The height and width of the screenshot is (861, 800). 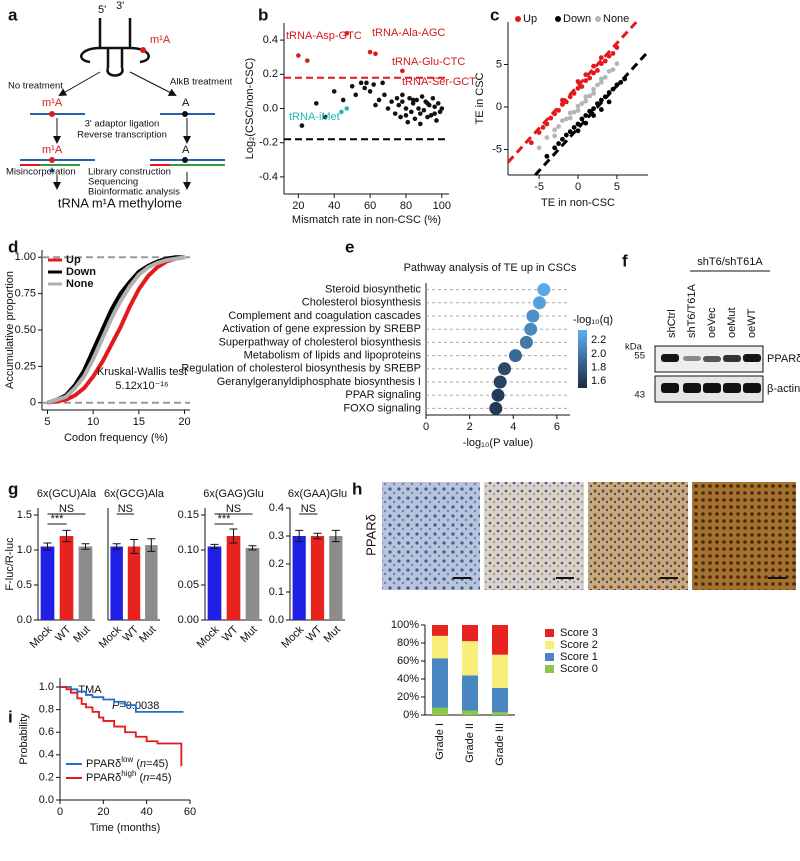 I want to click on x-tick-label: Mock, so click(x=208, y=636).